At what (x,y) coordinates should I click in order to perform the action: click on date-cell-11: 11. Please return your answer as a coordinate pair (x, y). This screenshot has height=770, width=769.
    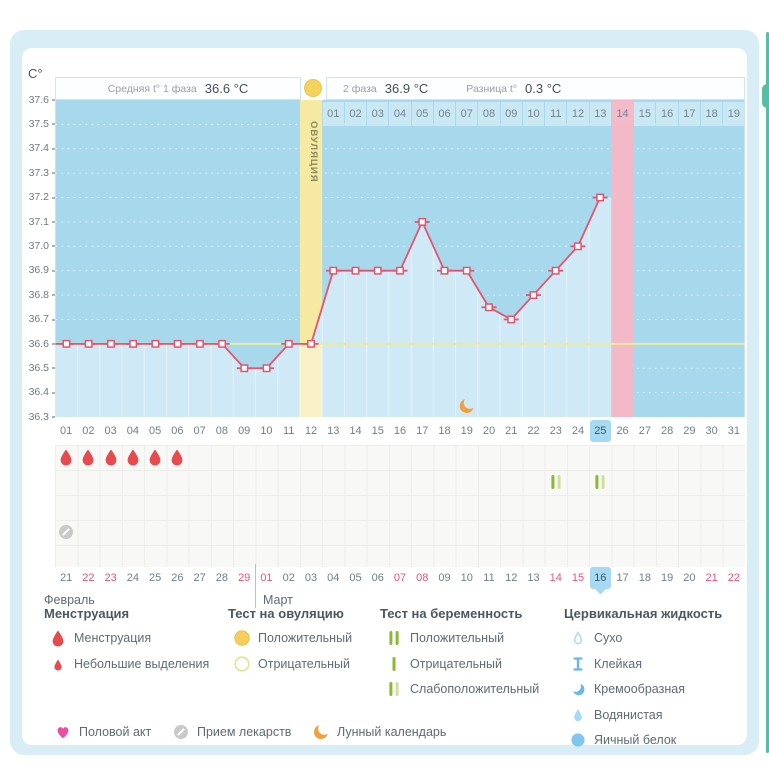
    Looking at the image, I should click on (489, 578).